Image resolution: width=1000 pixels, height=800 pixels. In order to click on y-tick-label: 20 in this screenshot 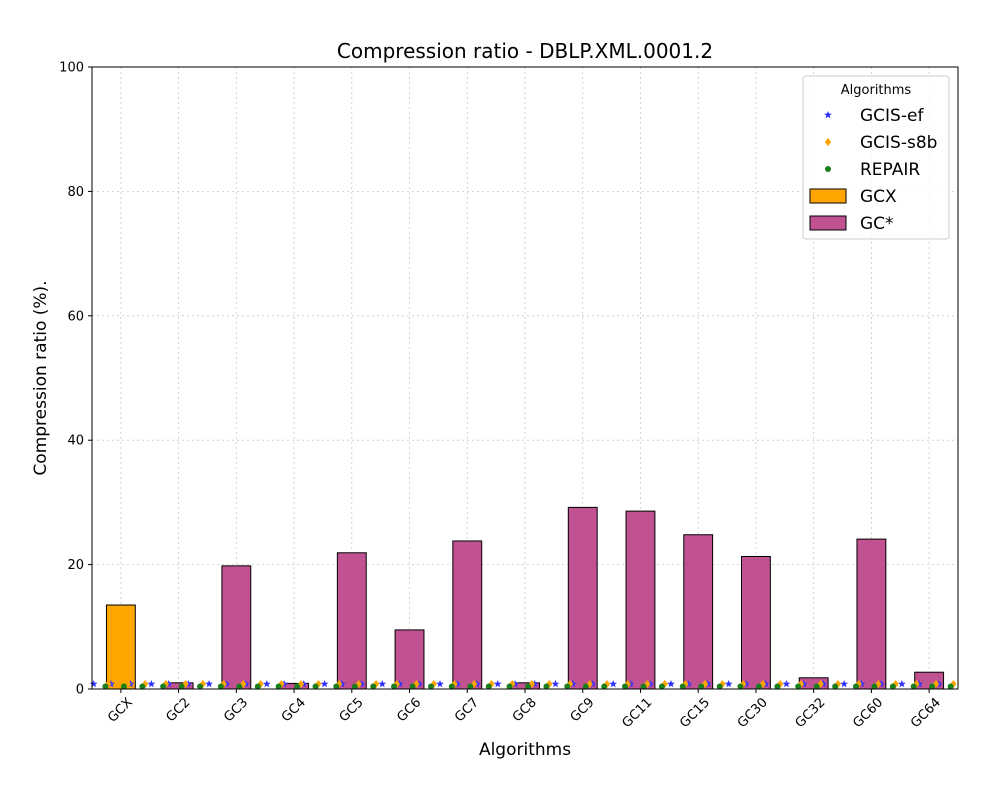, I will do `click(75, 565)`.